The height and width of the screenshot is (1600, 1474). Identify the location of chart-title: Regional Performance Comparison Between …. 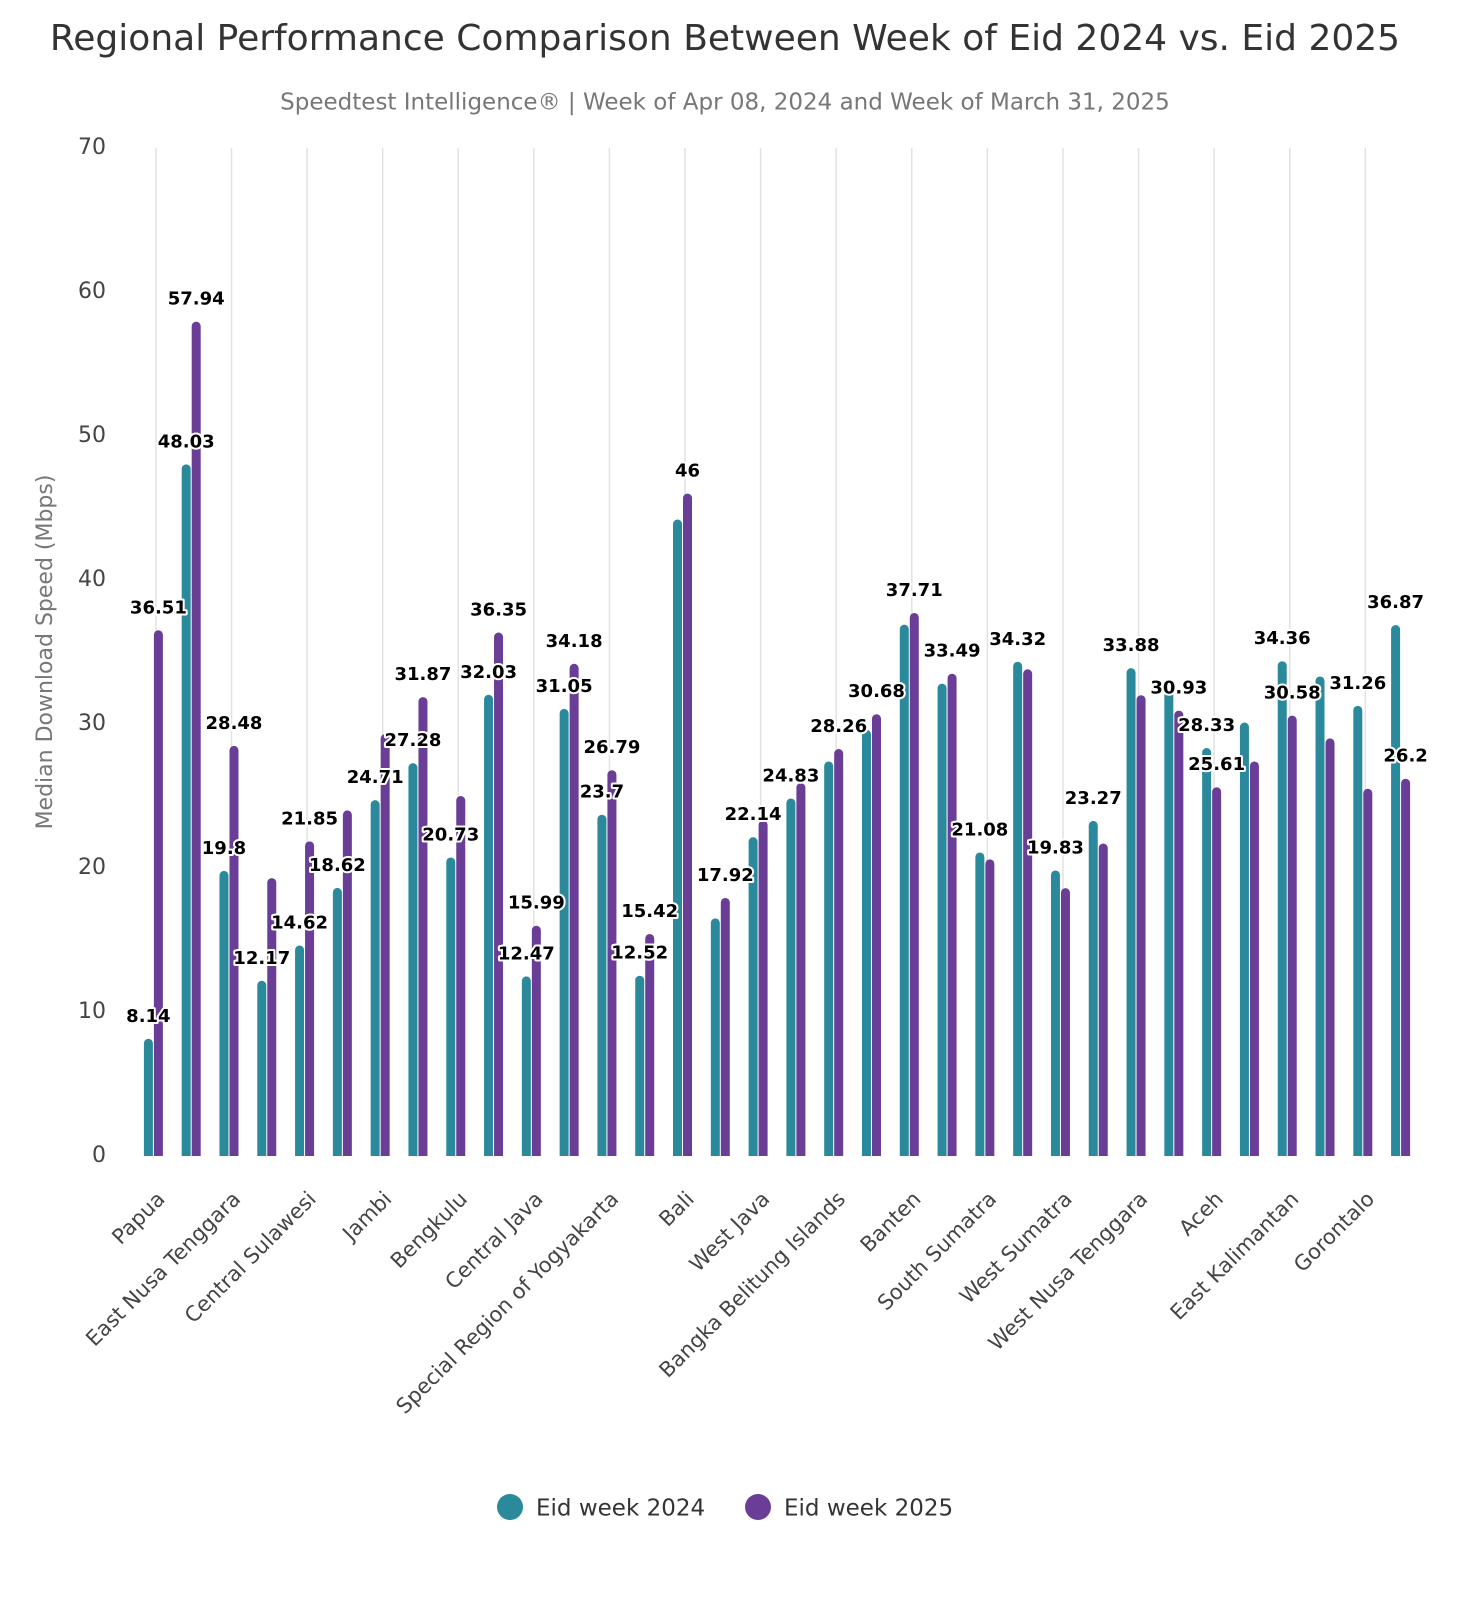
(725, 38).